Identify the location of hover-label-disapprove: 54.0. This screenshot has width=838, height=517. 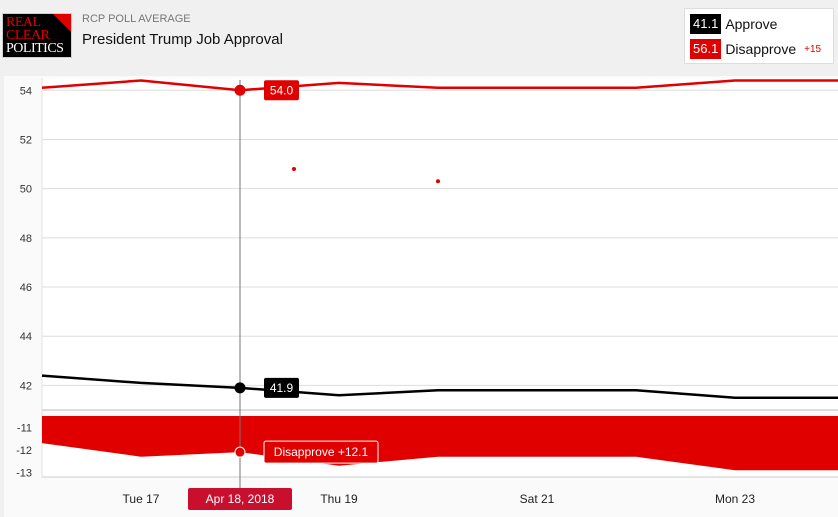
(282, 90).